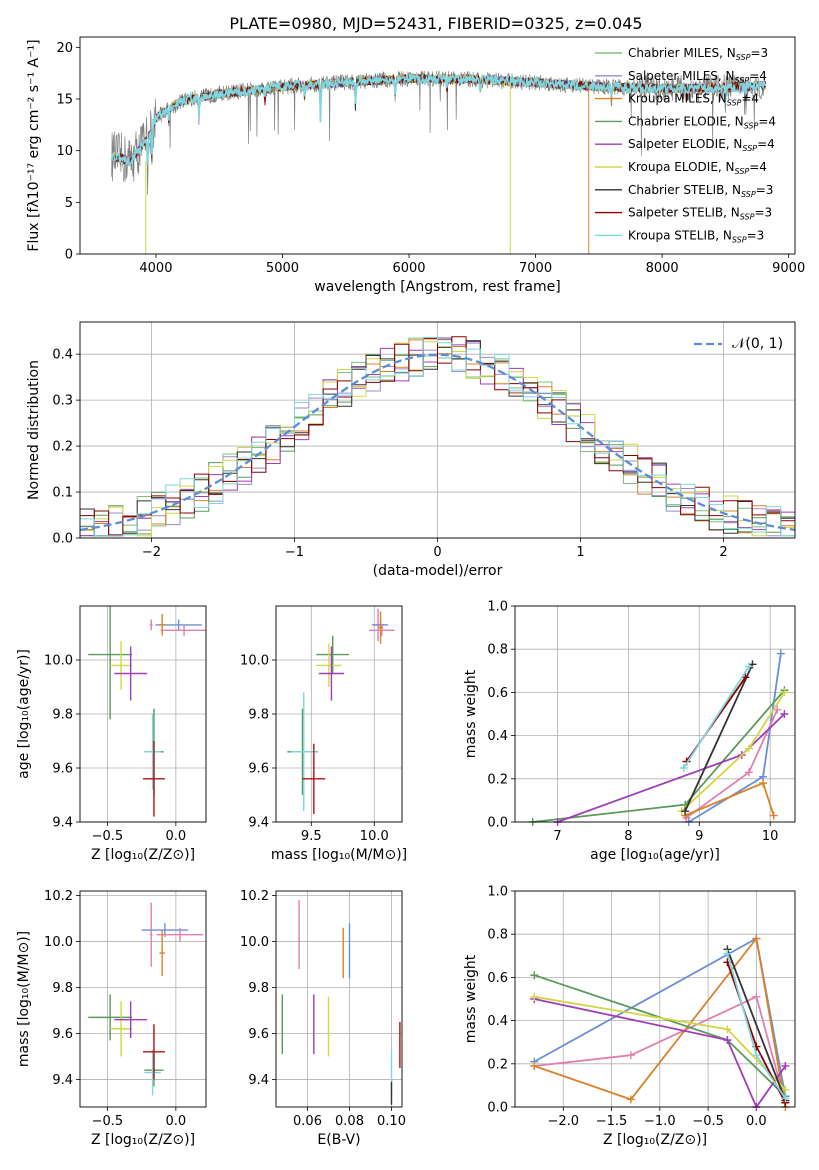 Image resolution: width=819 pixels, height=1170 pixels. I want to click on y-tick-label: 0, so click(69, 255).